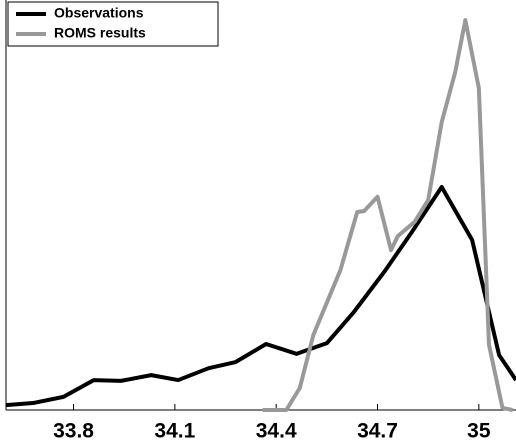 Image resolution: width=516 pixels, height=447 pixels. What do you see at coordinates (174, 431) in the screenshot?
I see `x-tick-label: 34.1` at bounding box center [174, 431].